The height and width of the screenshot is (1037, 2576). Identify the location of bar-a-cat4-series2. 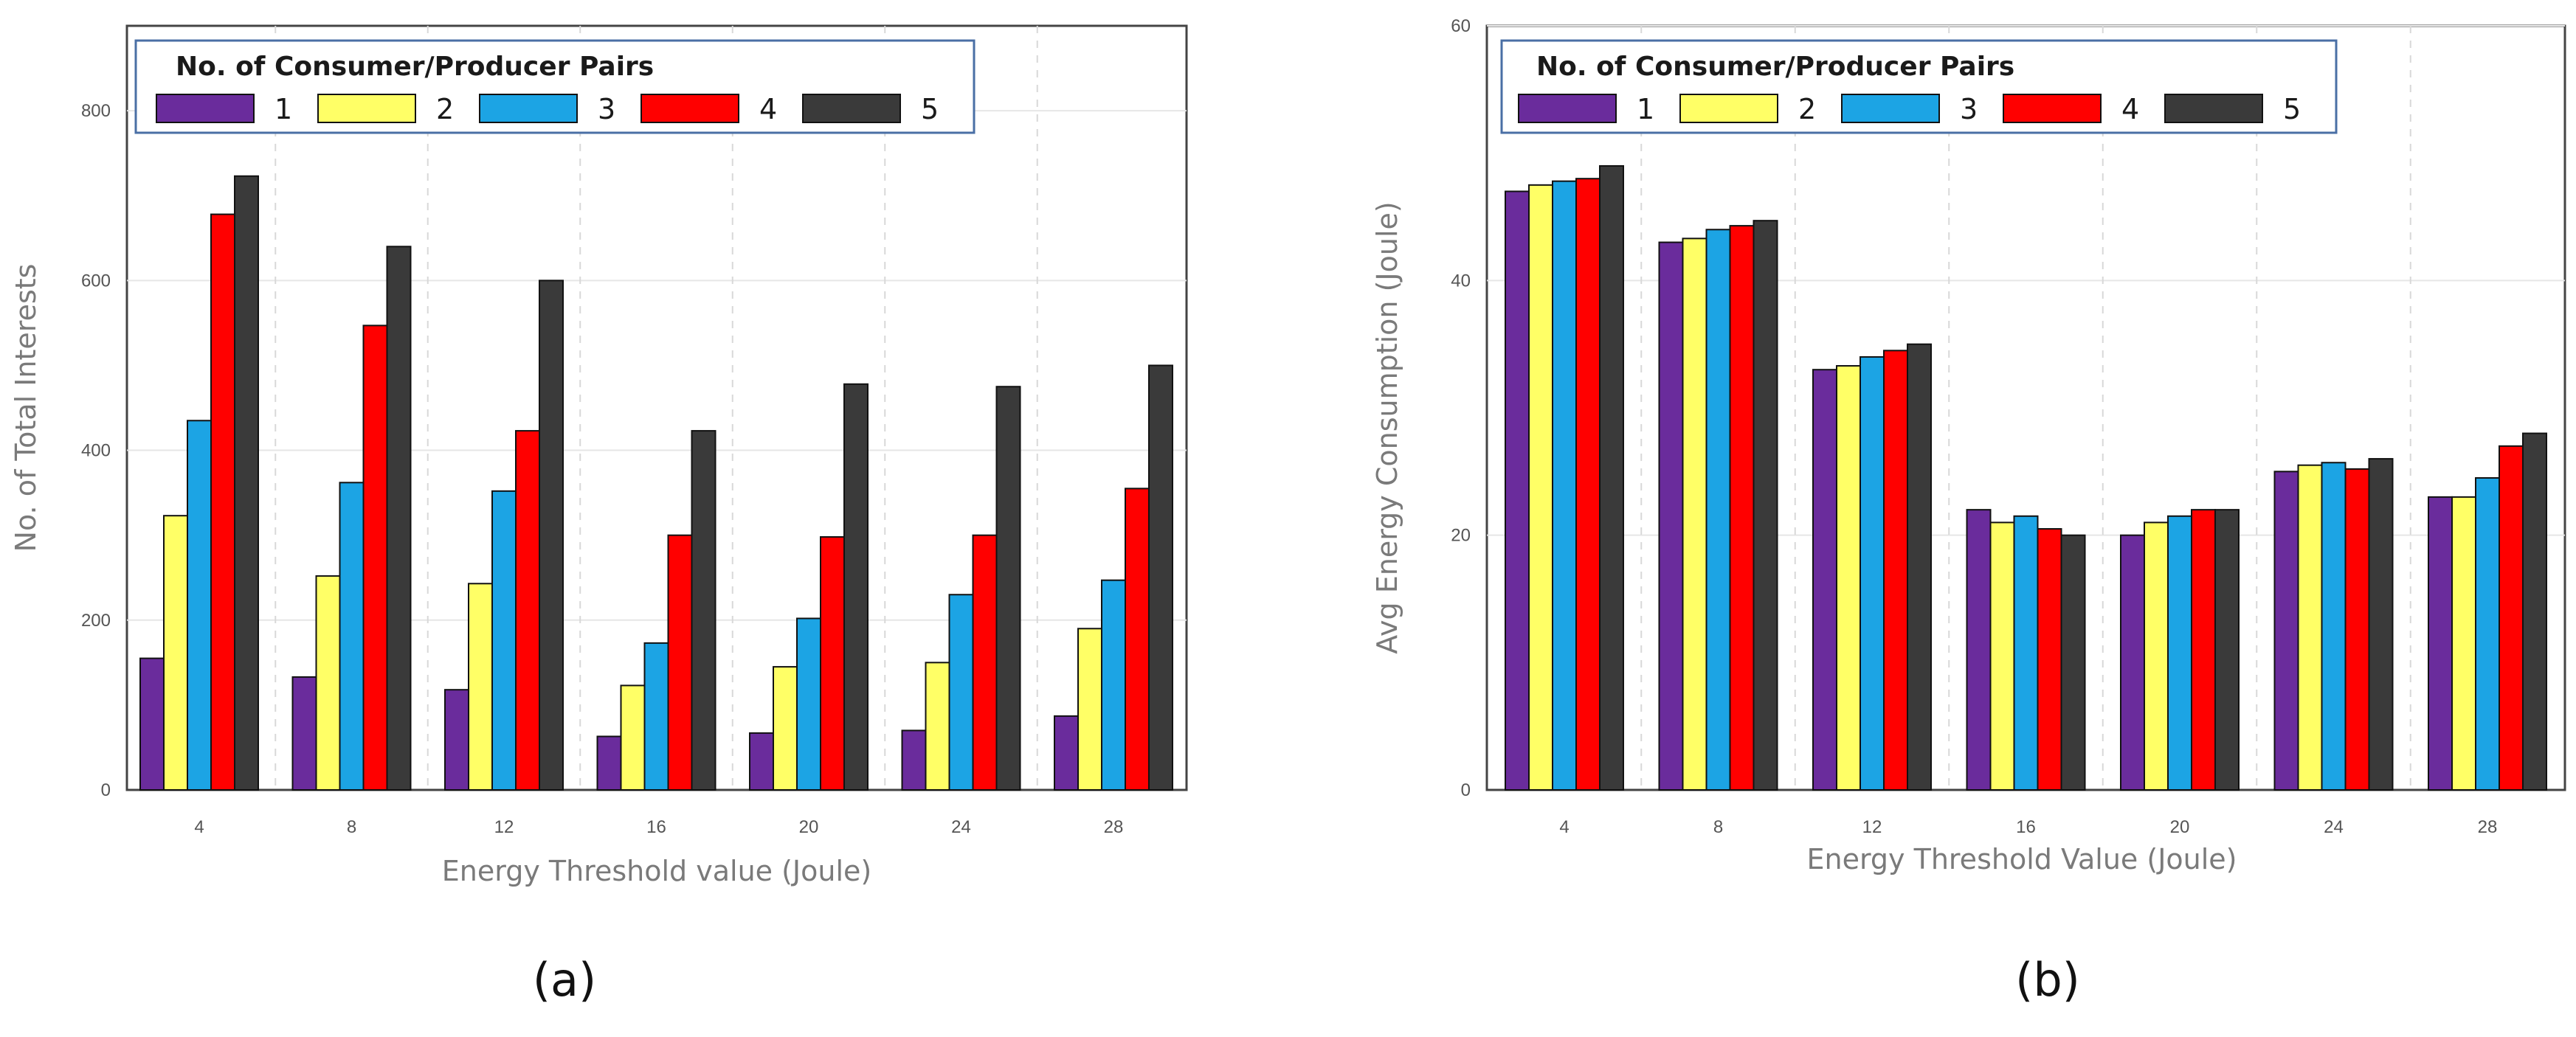
(175, 653).